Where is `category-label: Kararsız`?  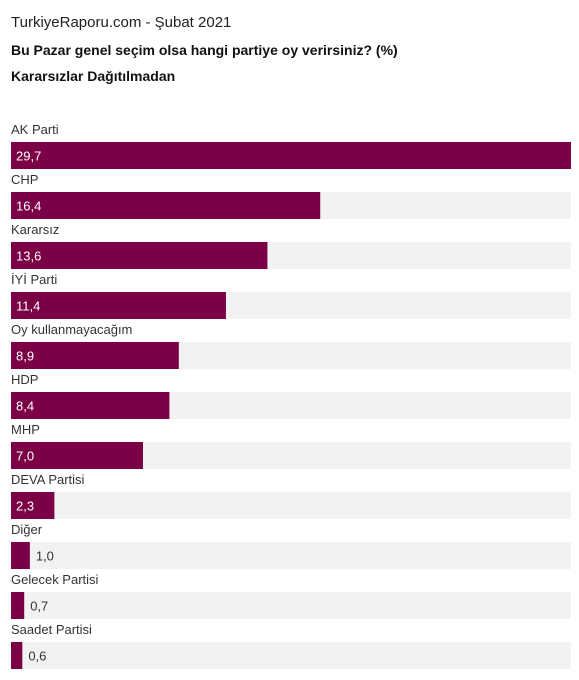 category-label: Kararsız is located at coordinates (35, 229).